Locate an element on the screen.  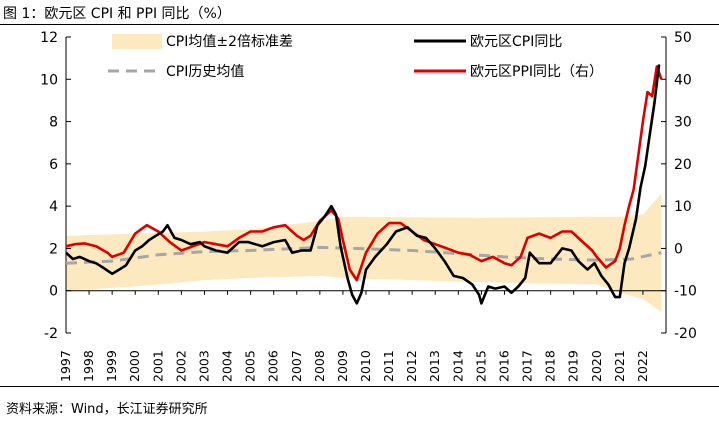
x-tick-label: 1997 is located at coordinates (65, 366).